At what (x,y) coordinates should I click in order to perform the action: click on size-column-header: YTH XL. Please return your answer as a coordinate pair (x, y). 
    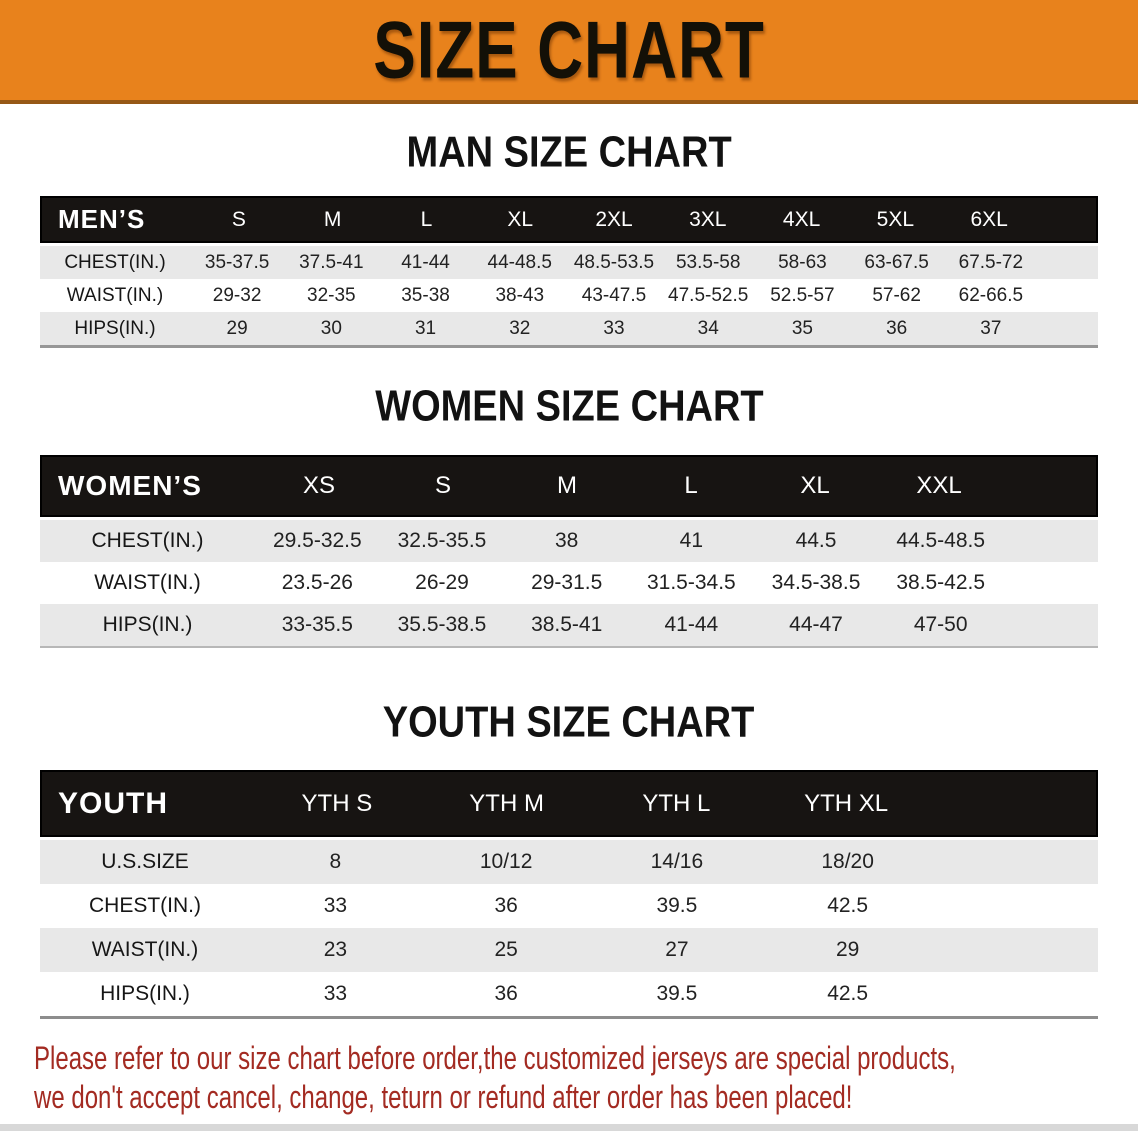
    Looking at the image, I should click on (846, 803).